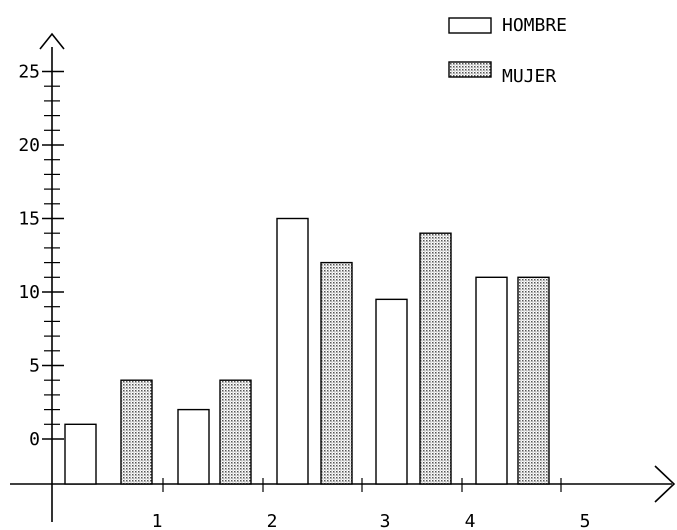 Image resolution: width=677 pixels, height=530 pixels. What do you see at coordinates (470, 520) in the screenshot?
I see `x-tick-label: 4` at bounding box center [470, 520].